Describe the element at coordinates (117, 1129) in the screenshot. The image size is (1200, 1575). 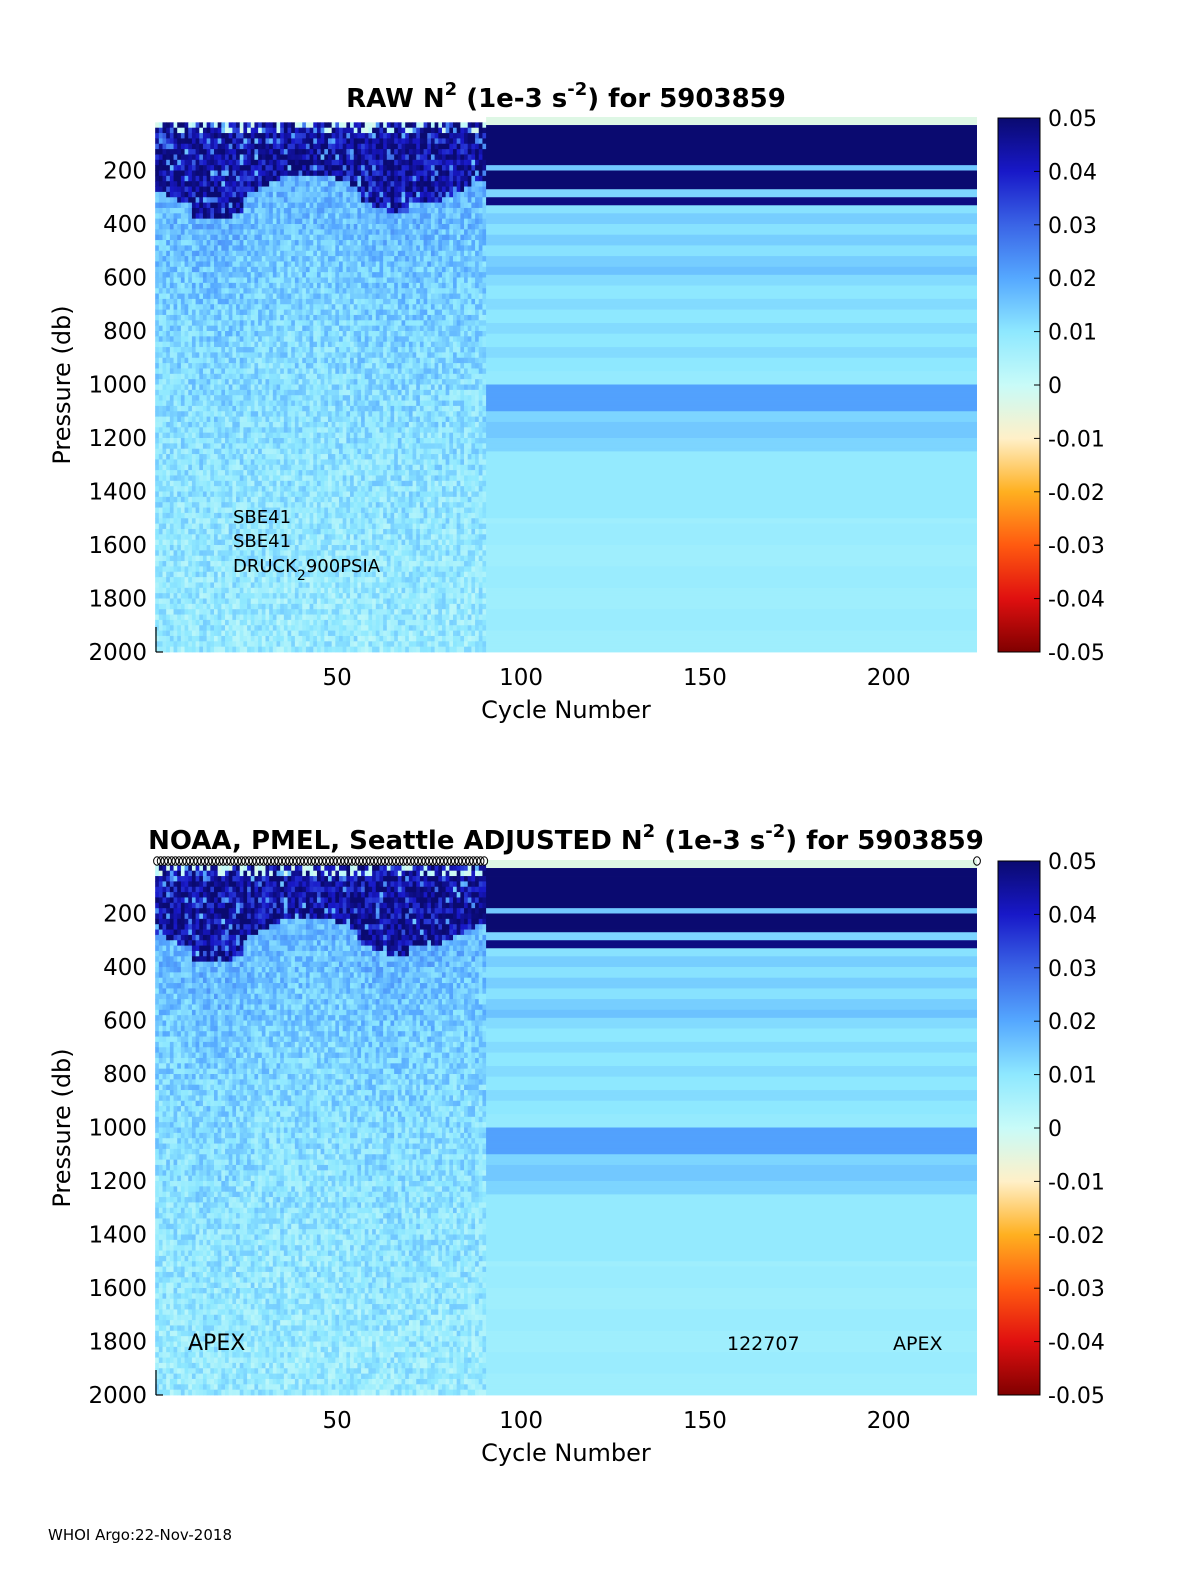
I see `y-tick-label: 1000` at that location.